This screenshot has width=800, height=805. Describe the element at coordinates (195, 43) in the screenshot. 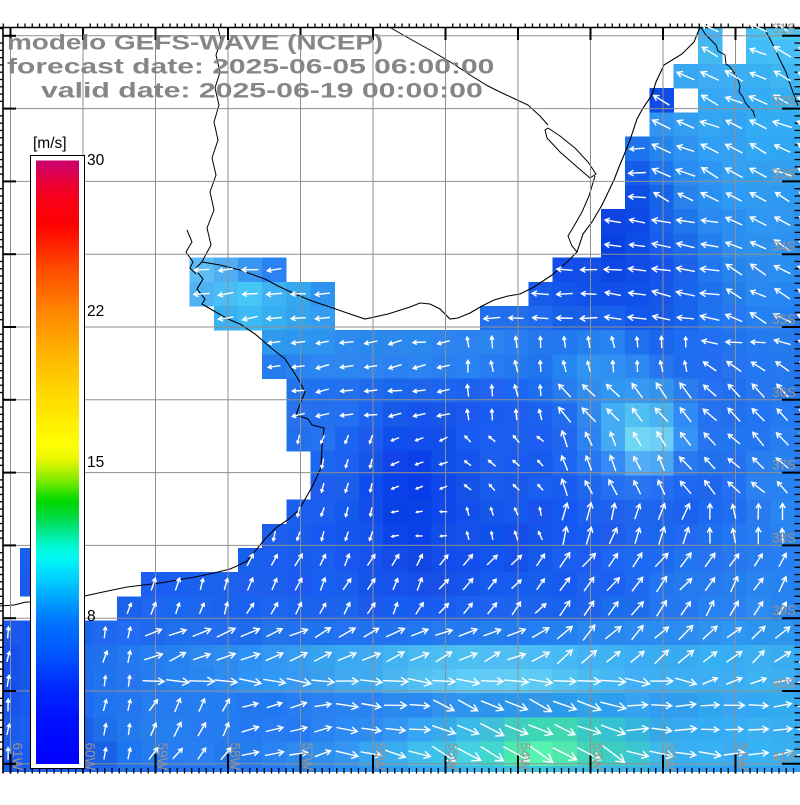

I see `svg-text: modelo GEFS-WAVE (NCEP)` at that location.